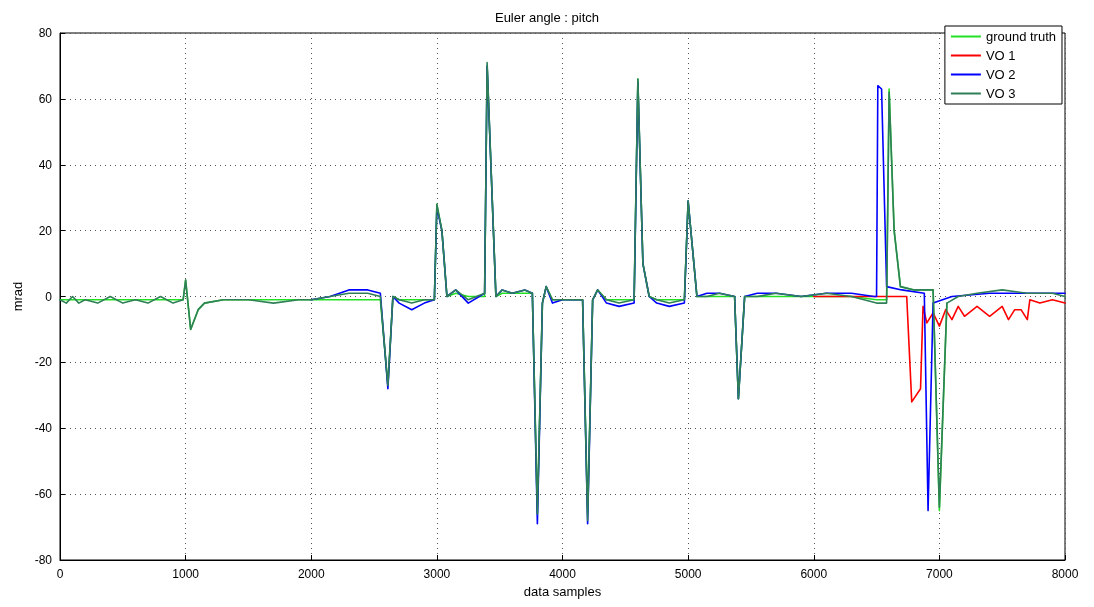 This screenshot has height=607, width=1094. What do you see at coordinates (563, 574) in the screenshot?
I see `x-tick-label: 4000` at bounding box center [563, 574].